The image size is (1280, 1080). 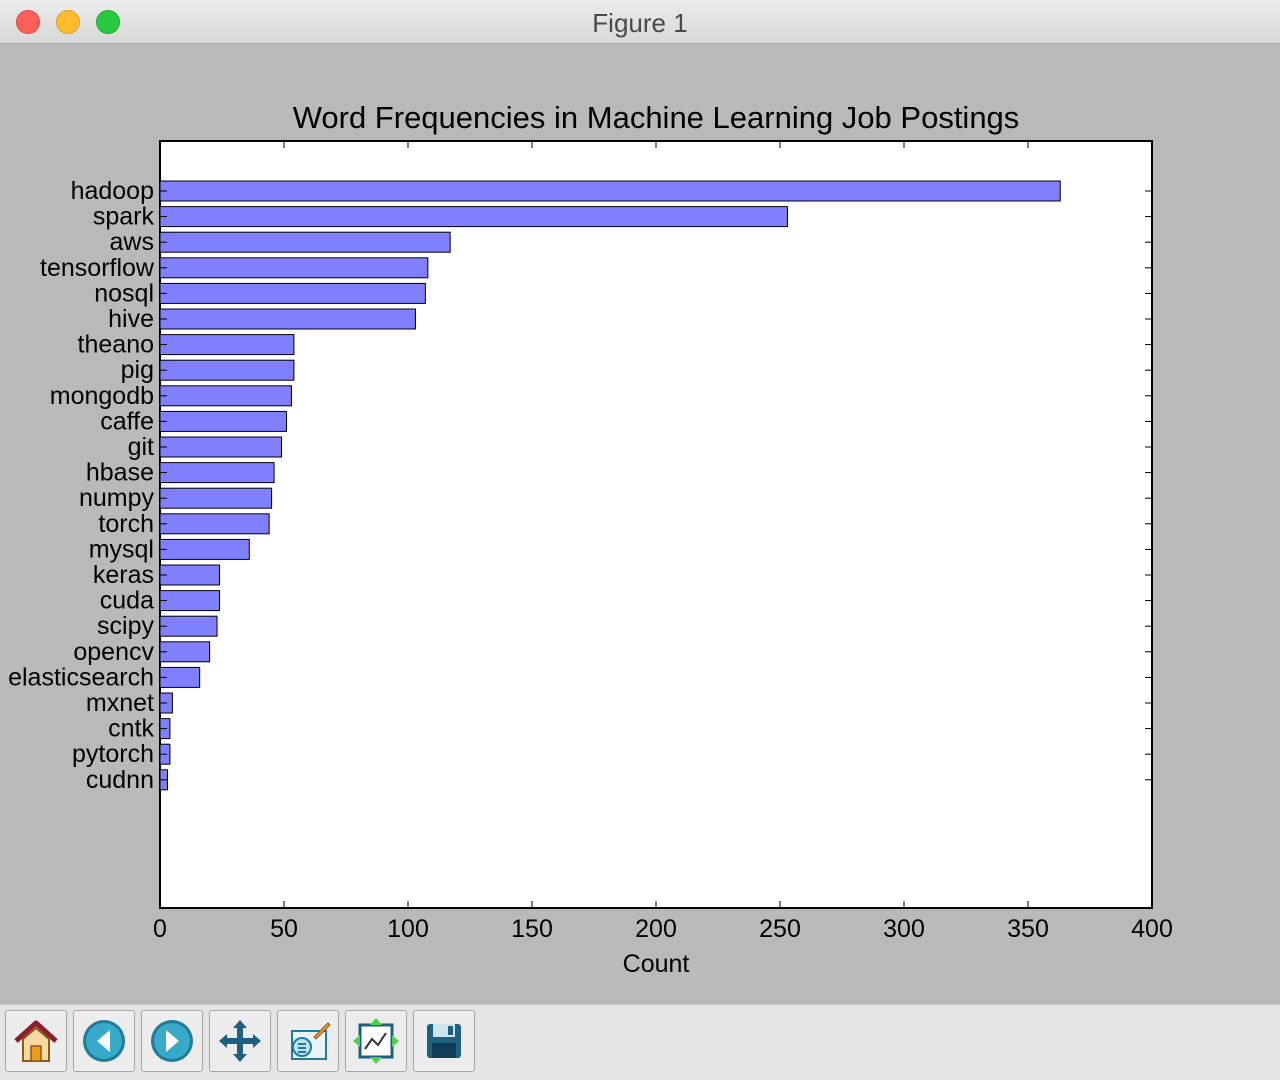 I want to click on category-label-nosql: nosql, so click(x=124, y=293).